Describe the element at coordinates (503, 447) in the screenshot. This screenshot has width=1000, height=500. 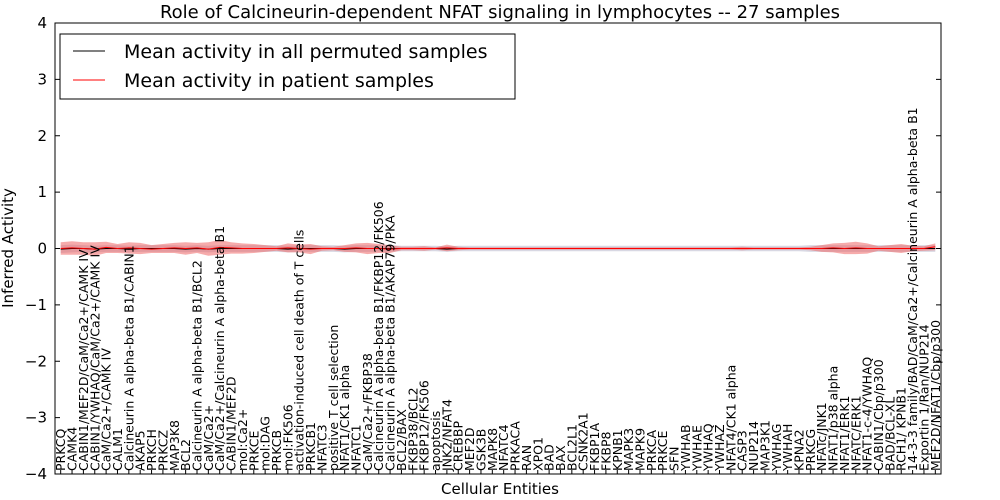
I see `entity-label: NFATC4` at that location.